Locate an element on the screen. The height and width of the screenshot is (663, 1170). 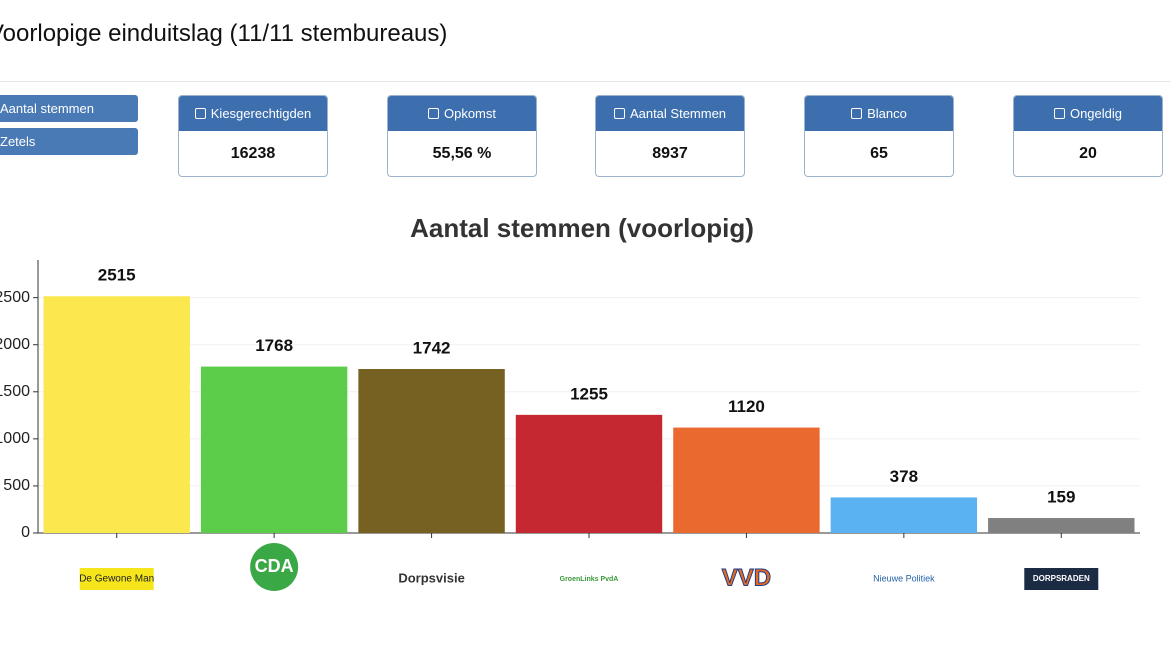
stat-value: 16238 is located at coordinates (253, 153).